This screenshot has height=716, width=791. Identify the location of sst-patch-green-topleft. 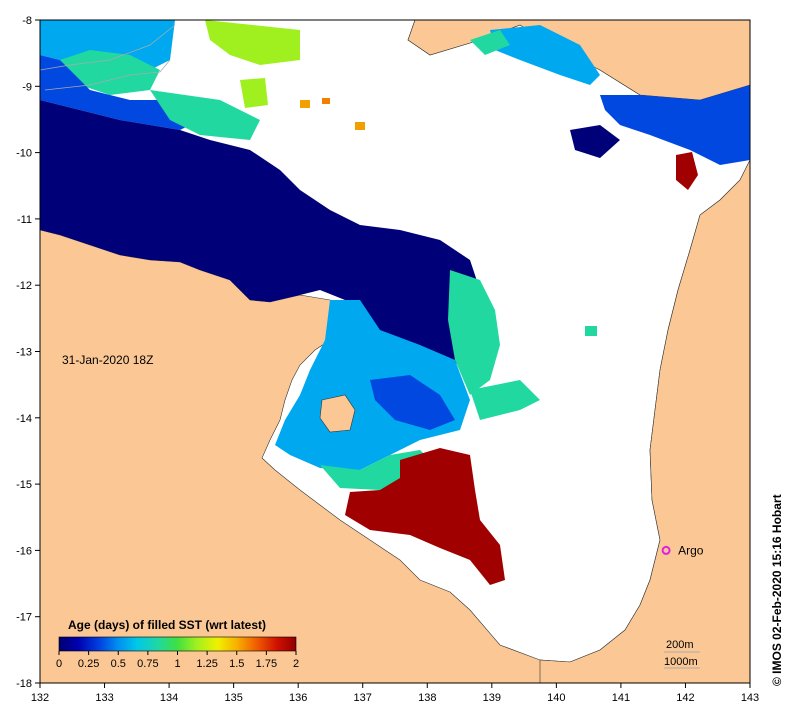
(110, 72).